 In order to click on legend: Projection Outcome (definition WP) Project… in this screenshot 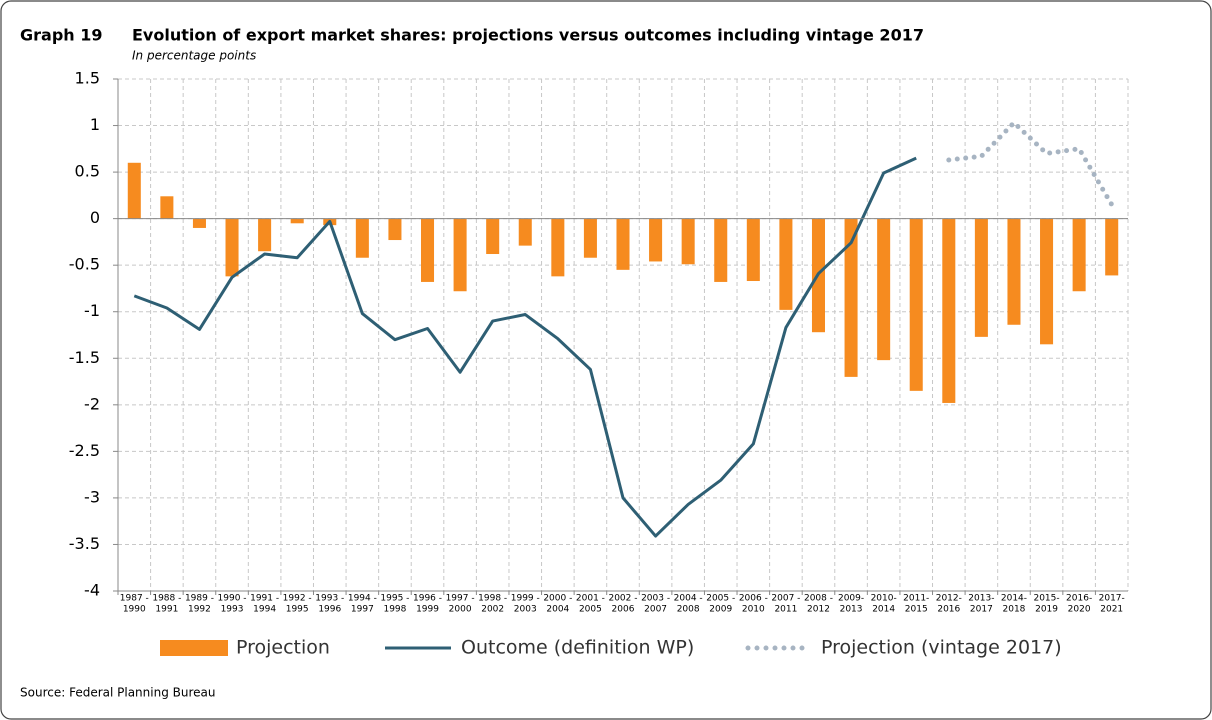, I will do `click(611, 648)`.